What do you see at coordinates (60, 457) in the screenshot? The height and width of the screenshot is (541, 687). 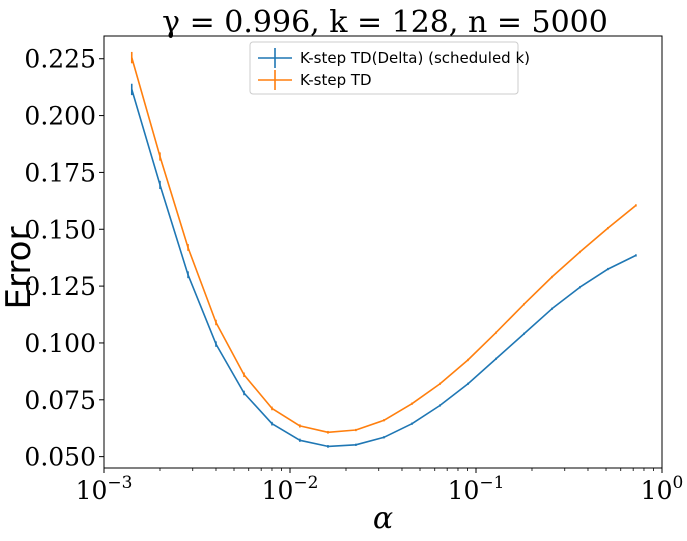 I see `y-tick-label: 0.050` at bounding box center [60, 457].